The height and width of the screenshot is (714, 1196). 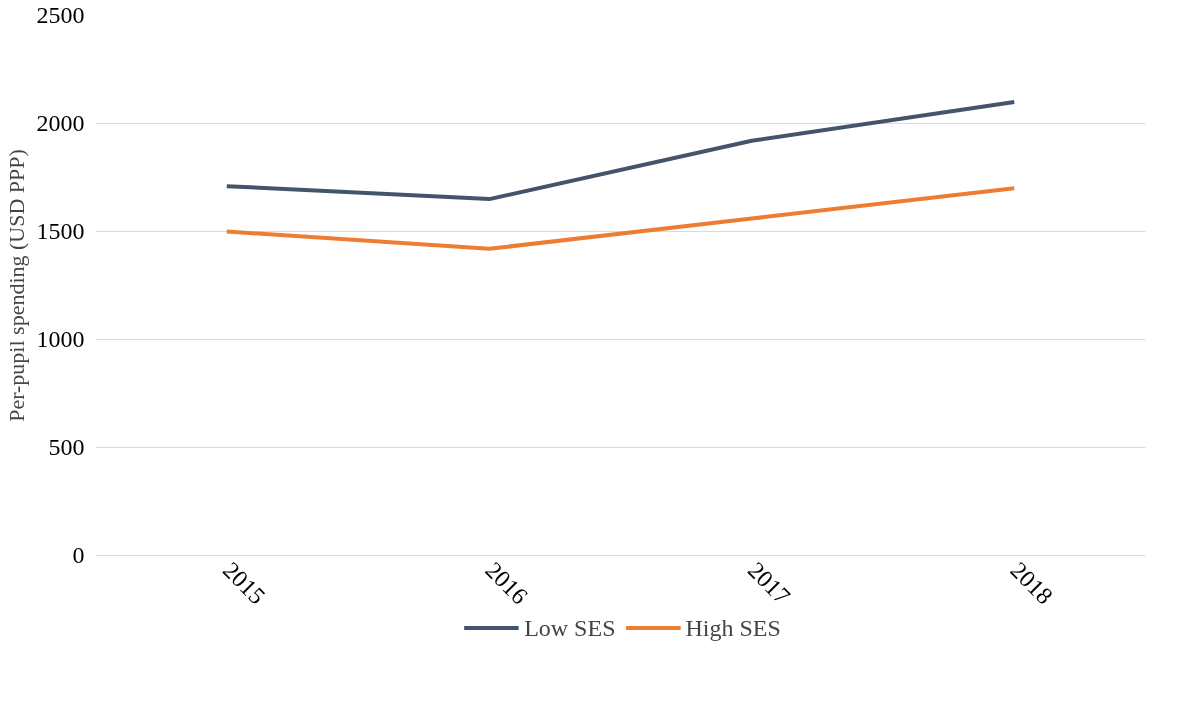 I want to click on y-tick-label: 500, so click(x=66, y=447).